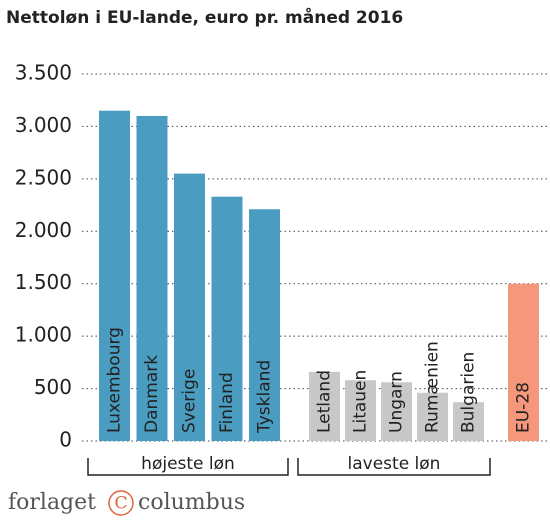  What do you see at coordinates (43, 125) in the screenshot?
I see `y-tick-label: 3.000` at bounding box center [43, 125].